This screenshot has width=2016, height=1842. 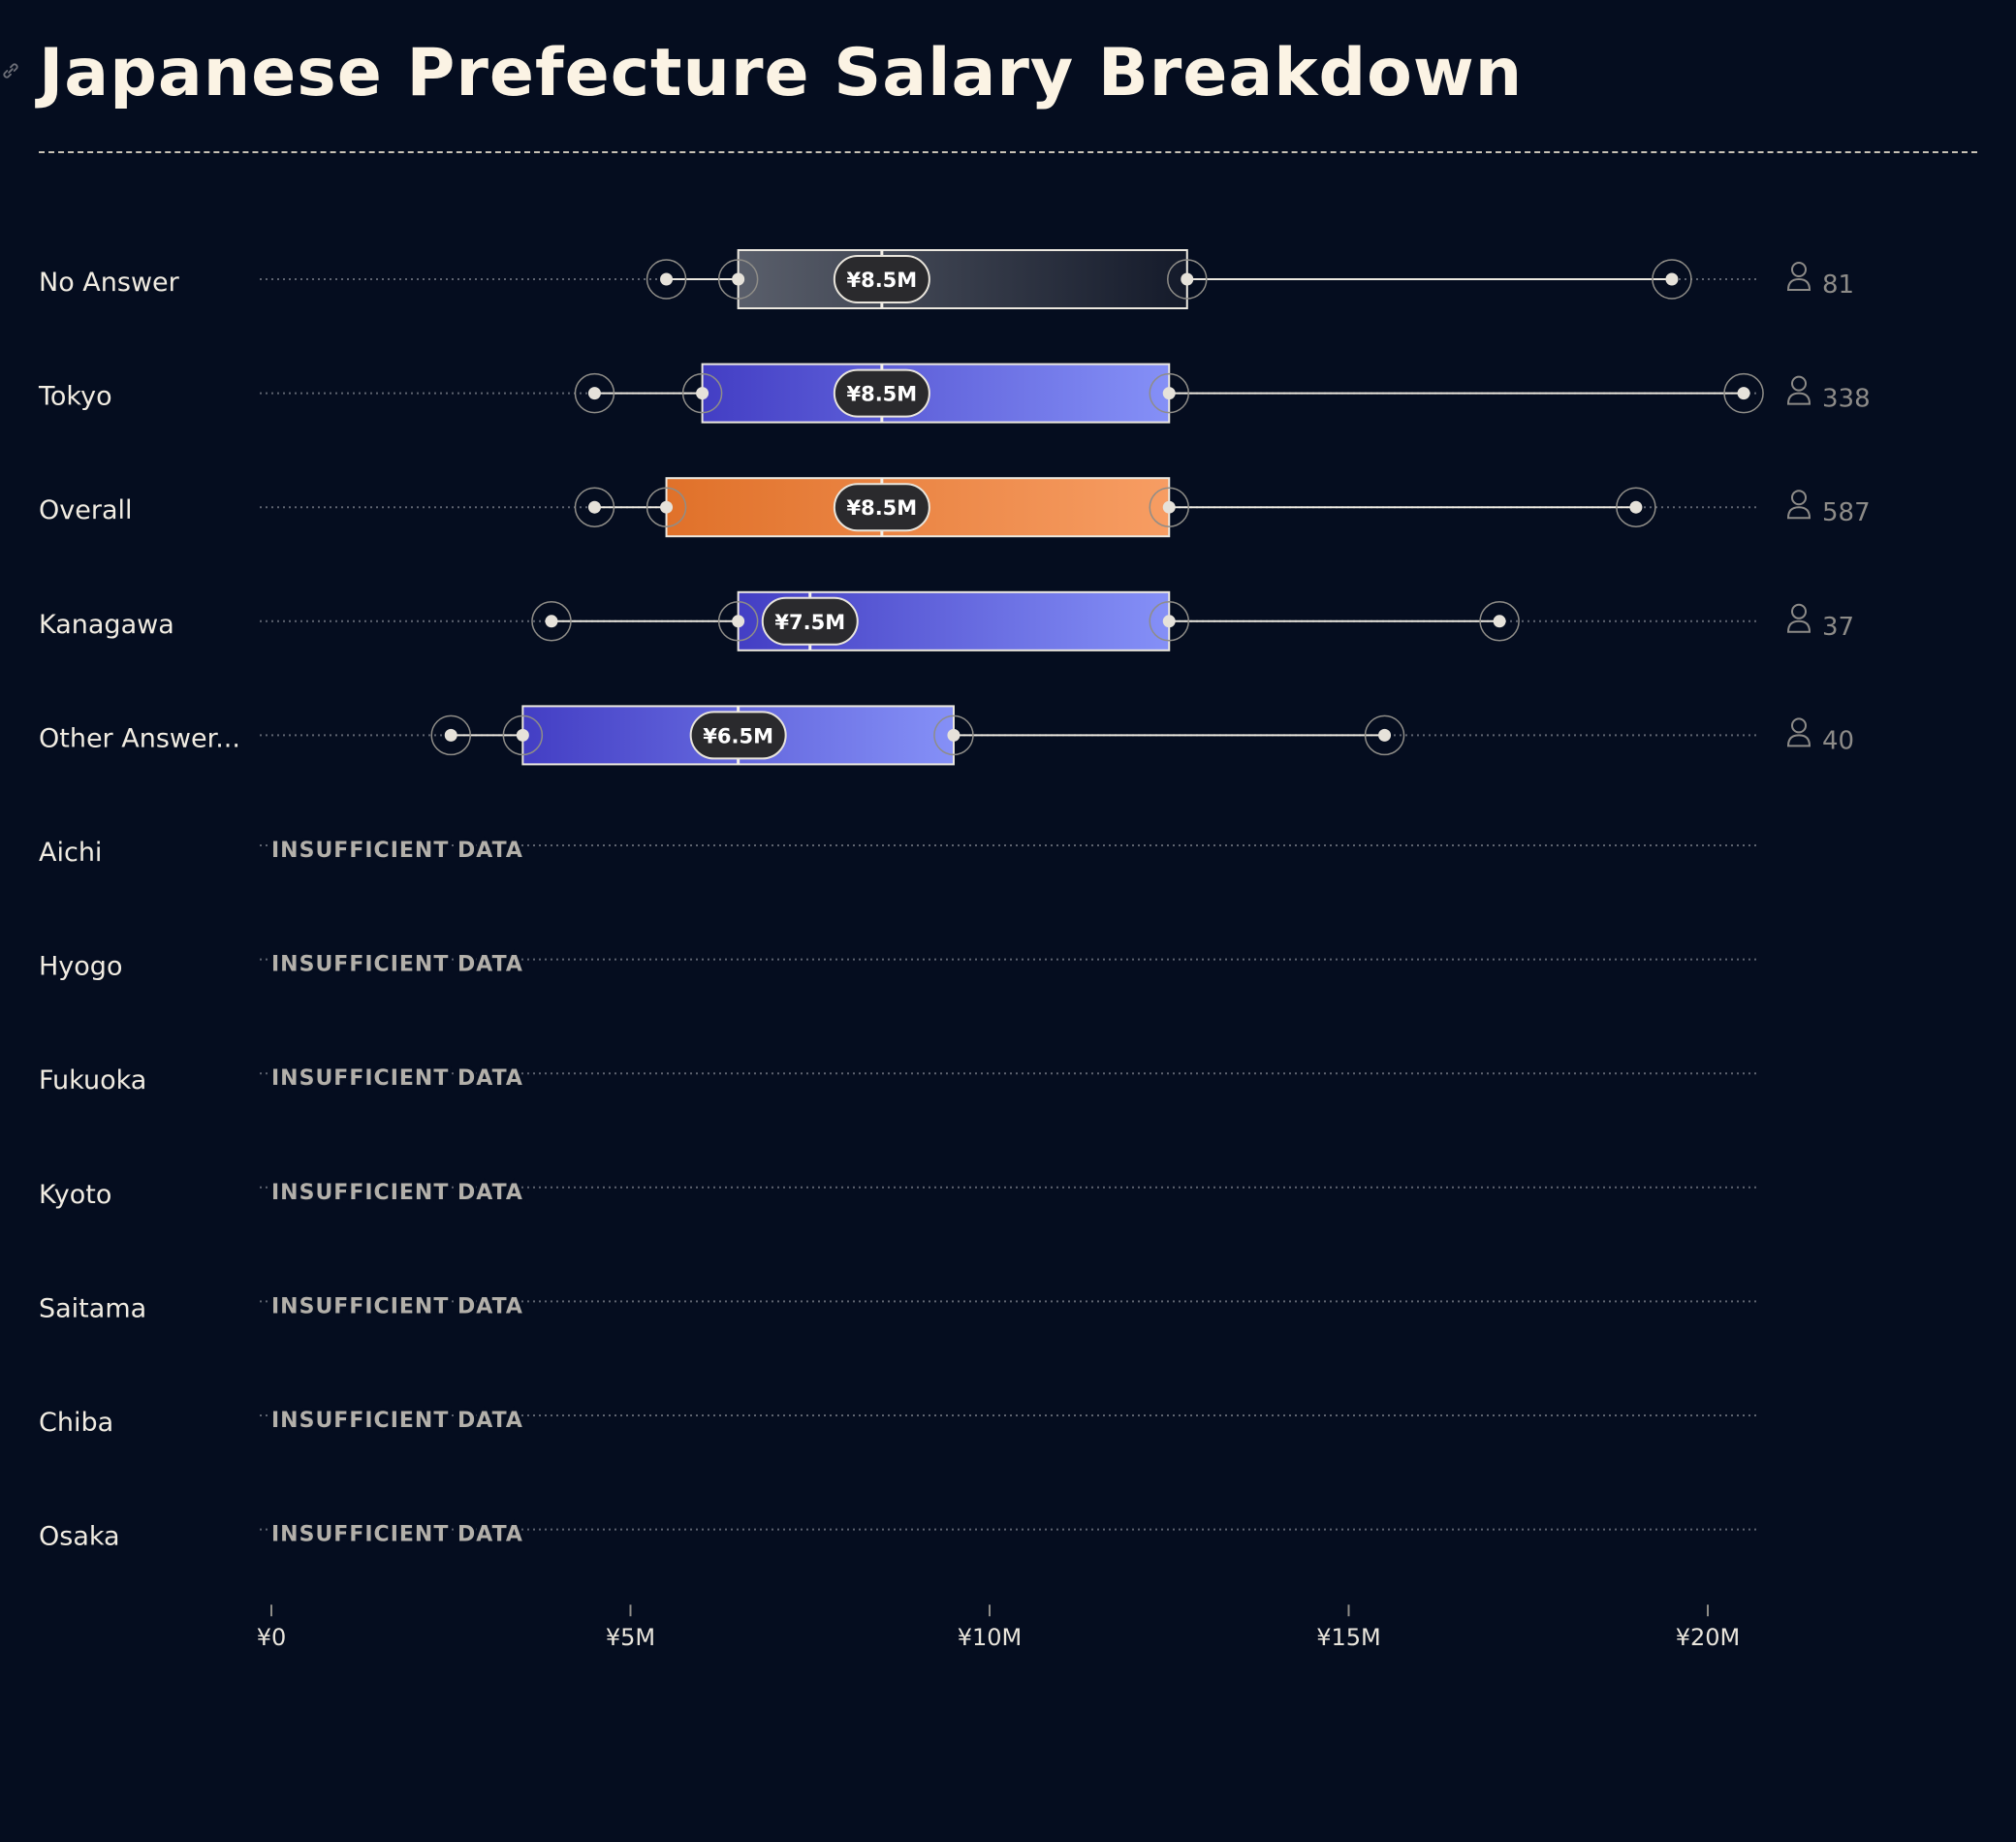 What do you see at coordinates (70, 853) in the screenshot?
I see `row-label: Aichi` at bounding box center [70, 853].